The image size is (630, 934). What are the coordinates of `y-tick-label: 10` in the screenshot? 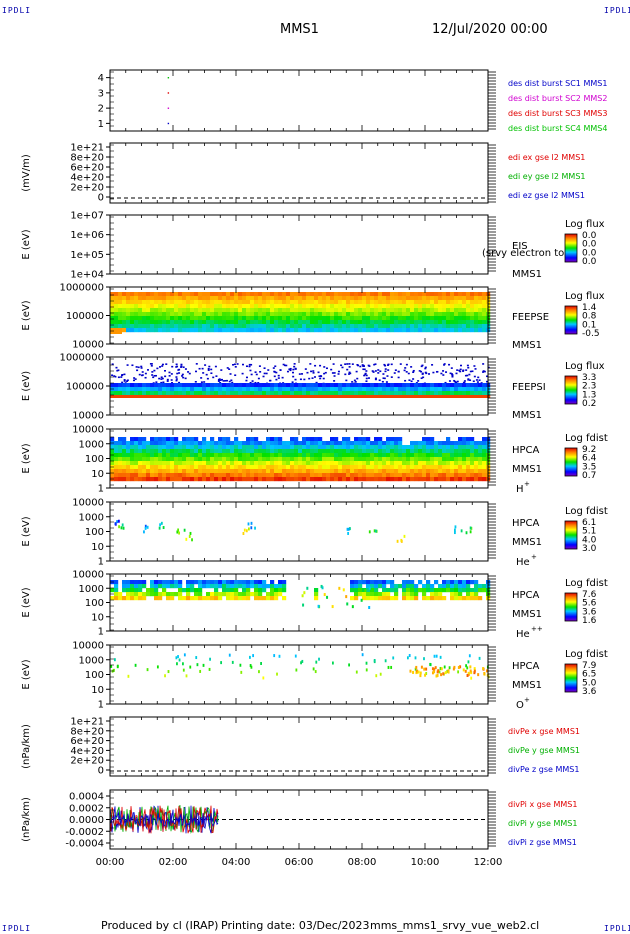 It's located at (97, 474).